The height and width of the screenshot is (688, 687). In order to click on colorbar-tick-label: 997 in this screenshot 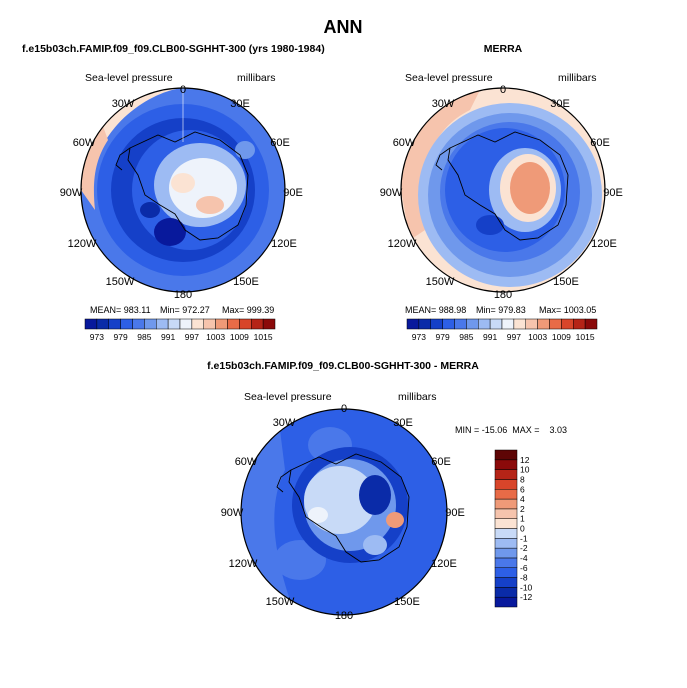, I will do `click(514, 337)`.